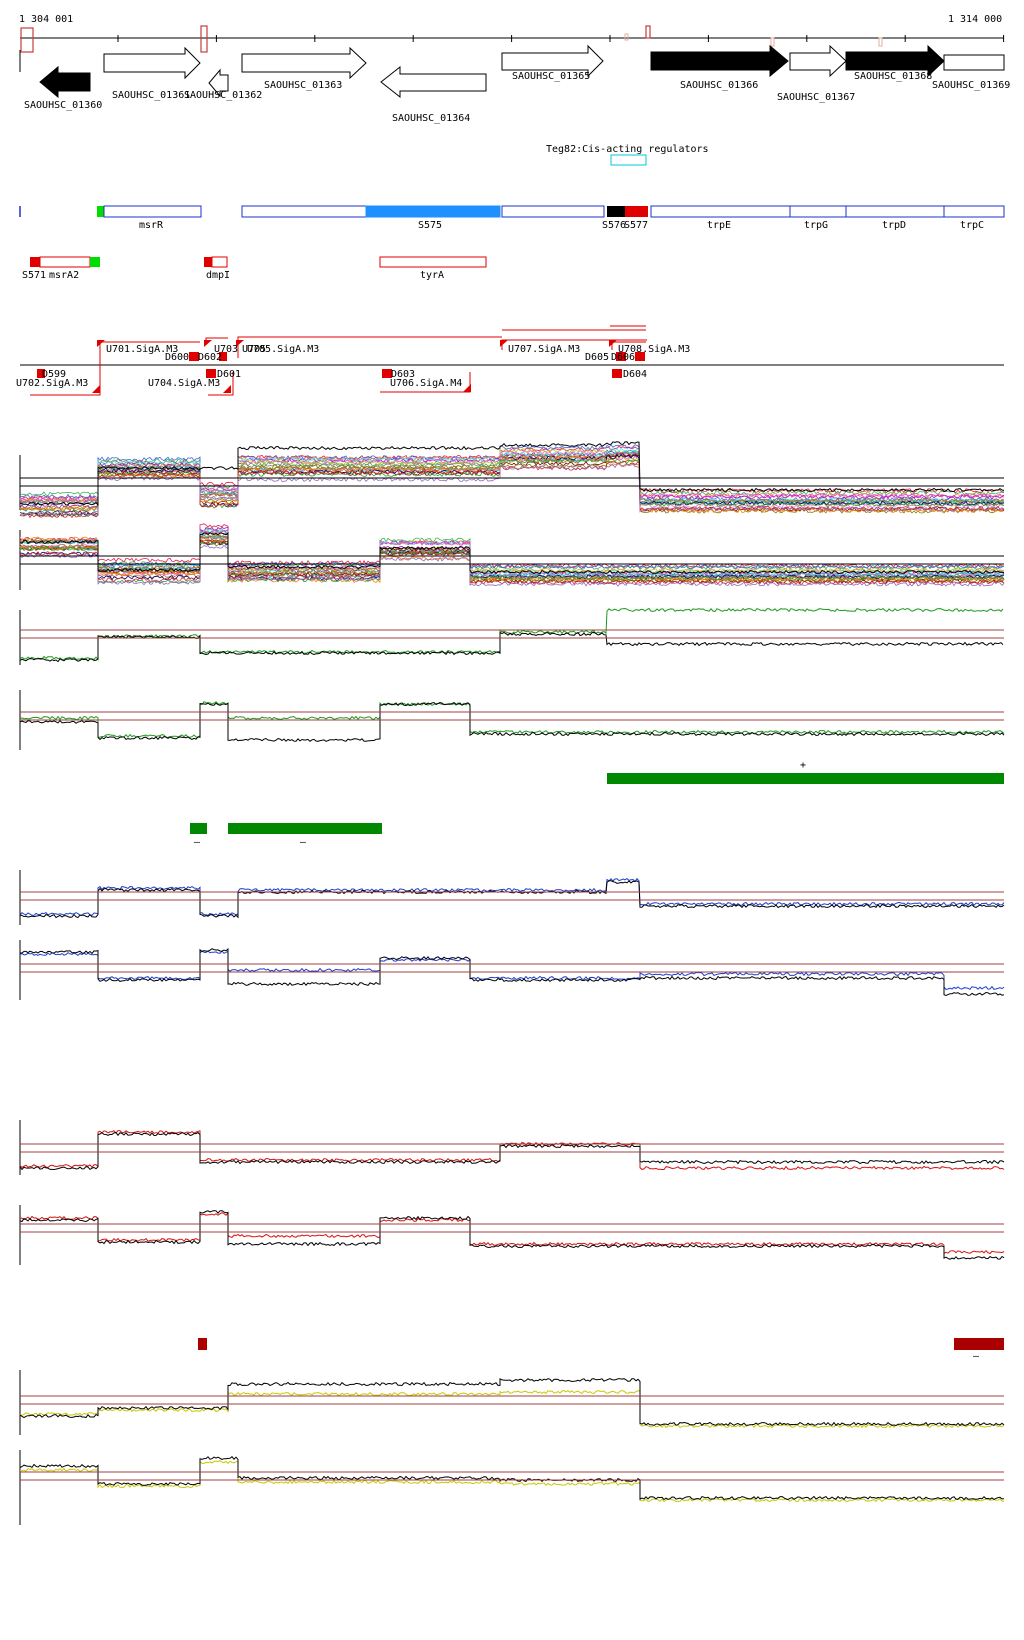 The width and height of the screenshot is (1024, 1640). Describe the element at coordinates (403, 374) in the screenshot. I see `promoter-label: D603` at that location.